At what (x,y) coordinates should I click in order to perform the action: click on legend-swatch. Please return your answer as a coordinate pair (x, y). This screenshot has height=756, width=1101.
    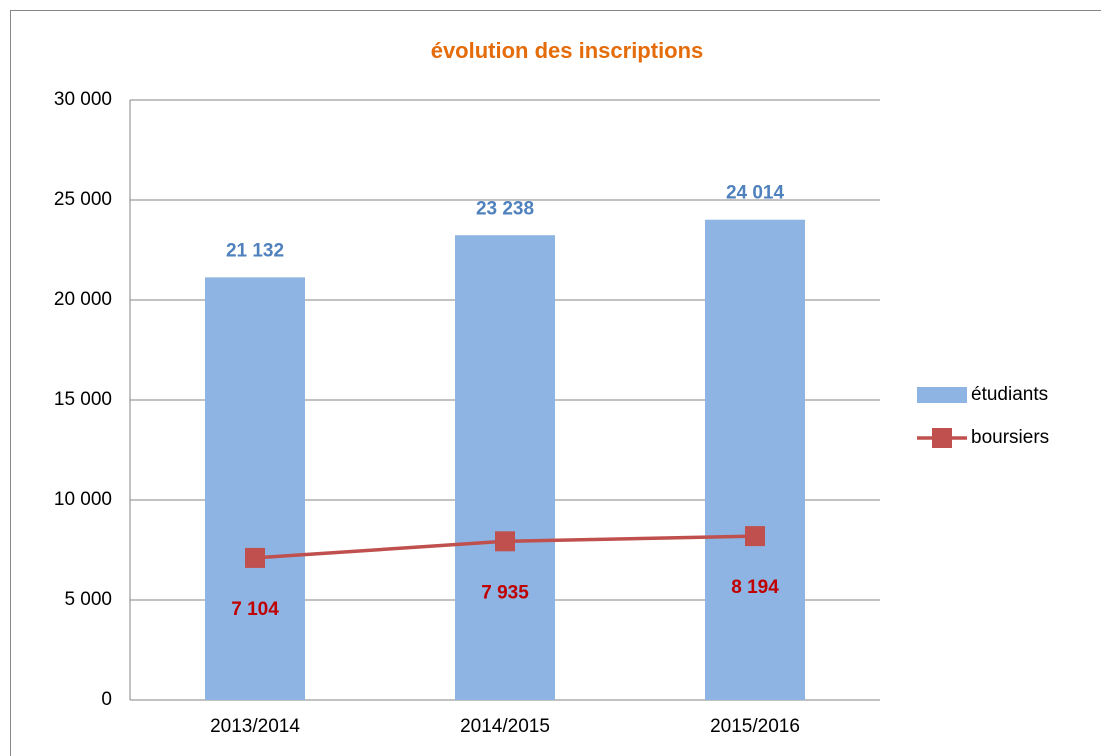
    Looking at the image, I should click on (942, 395).